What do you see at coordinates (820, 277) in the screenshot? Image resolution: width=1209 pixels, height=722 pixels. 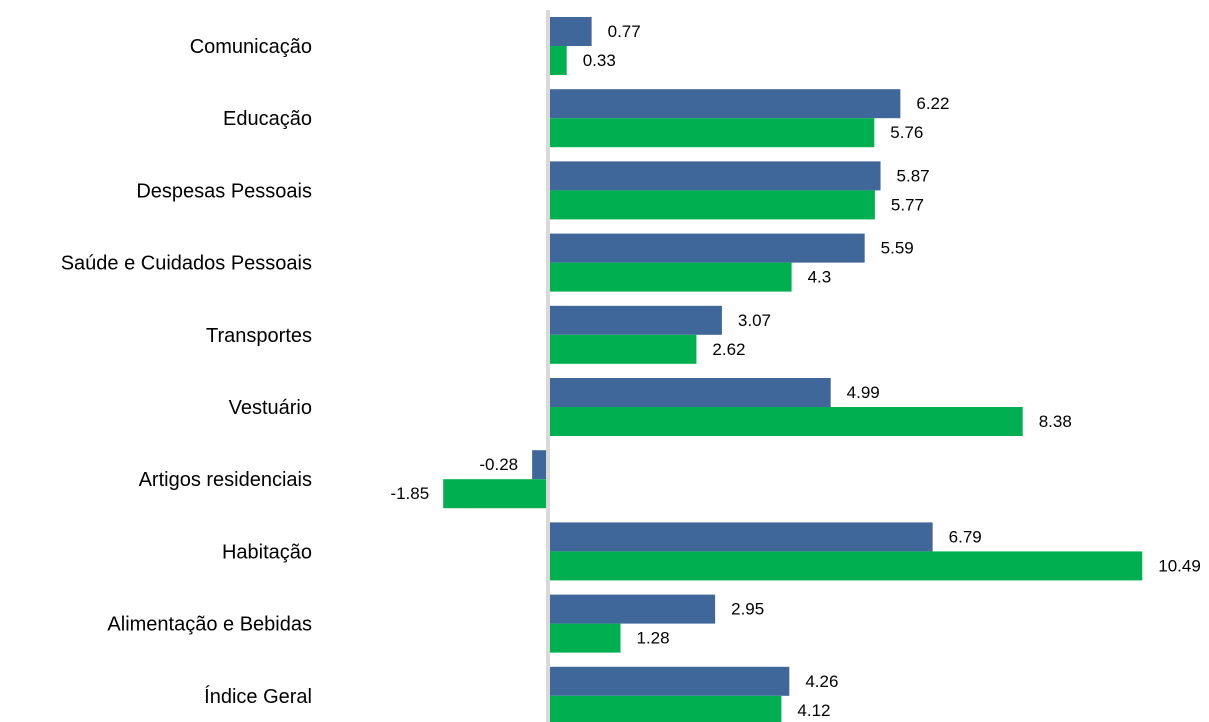 I see `data-label: 4.3` at bounding box center [820, 277].